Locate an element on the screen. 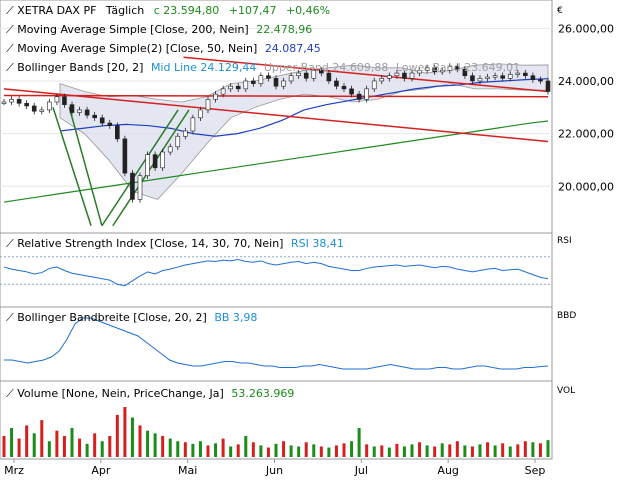  x-tick-label: Apr is located at coordinates (101, 470).